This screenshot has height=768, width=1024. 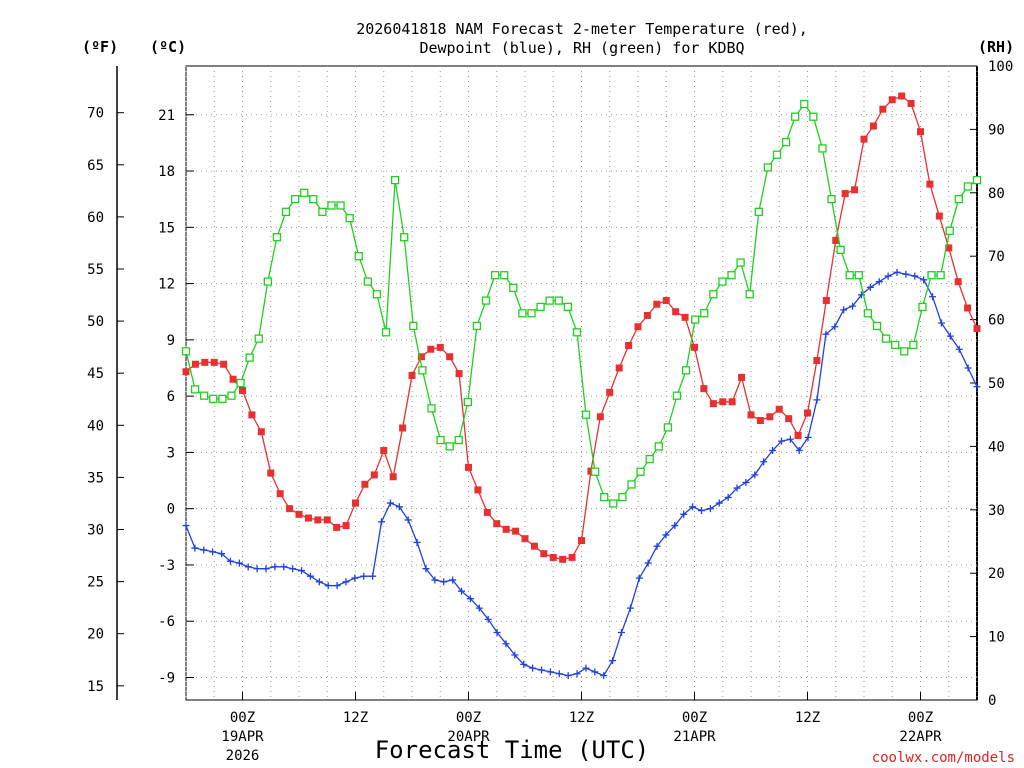 I want to click on rh-tick-label: 100, so click(x=1000, y=67).